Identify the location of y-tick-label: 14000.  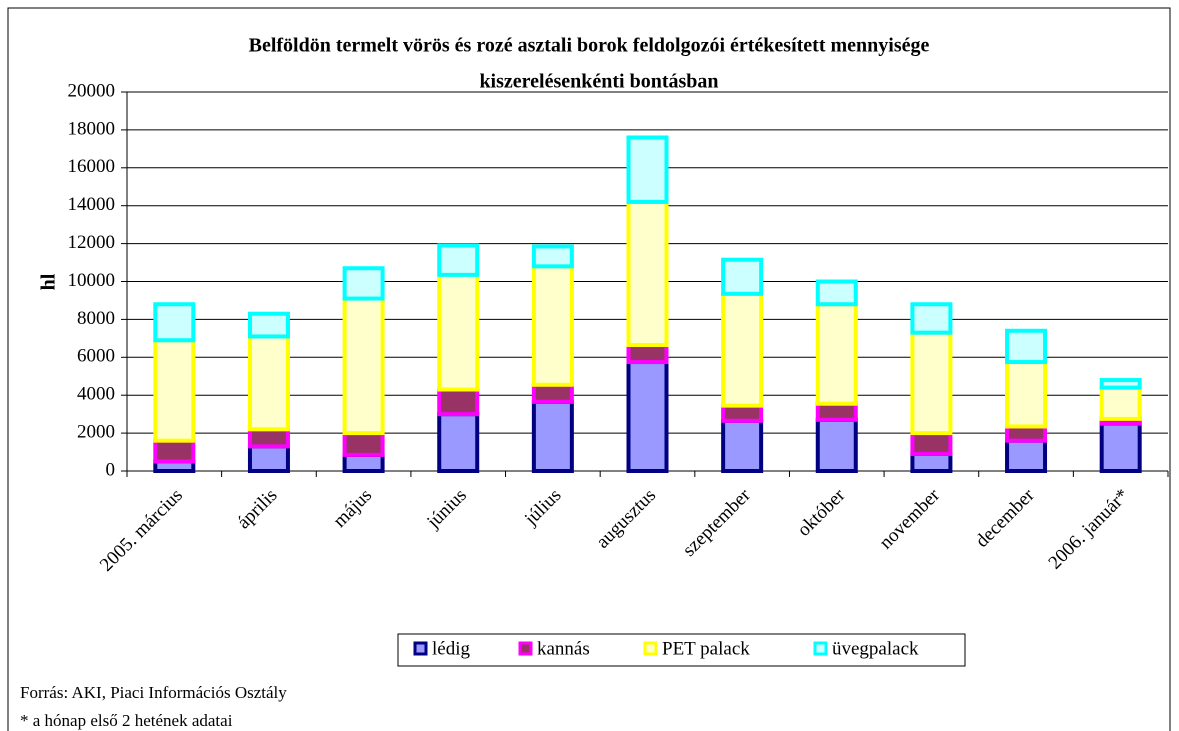
(92, 204).